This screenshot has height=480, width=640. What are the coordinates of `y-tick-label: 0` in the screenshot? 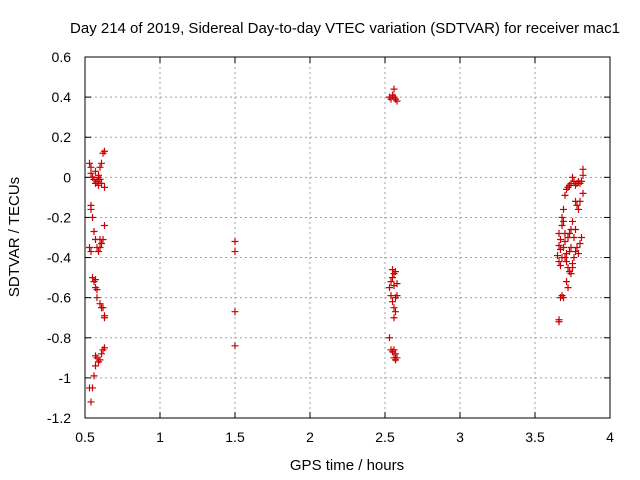 It's located at (67, 177).